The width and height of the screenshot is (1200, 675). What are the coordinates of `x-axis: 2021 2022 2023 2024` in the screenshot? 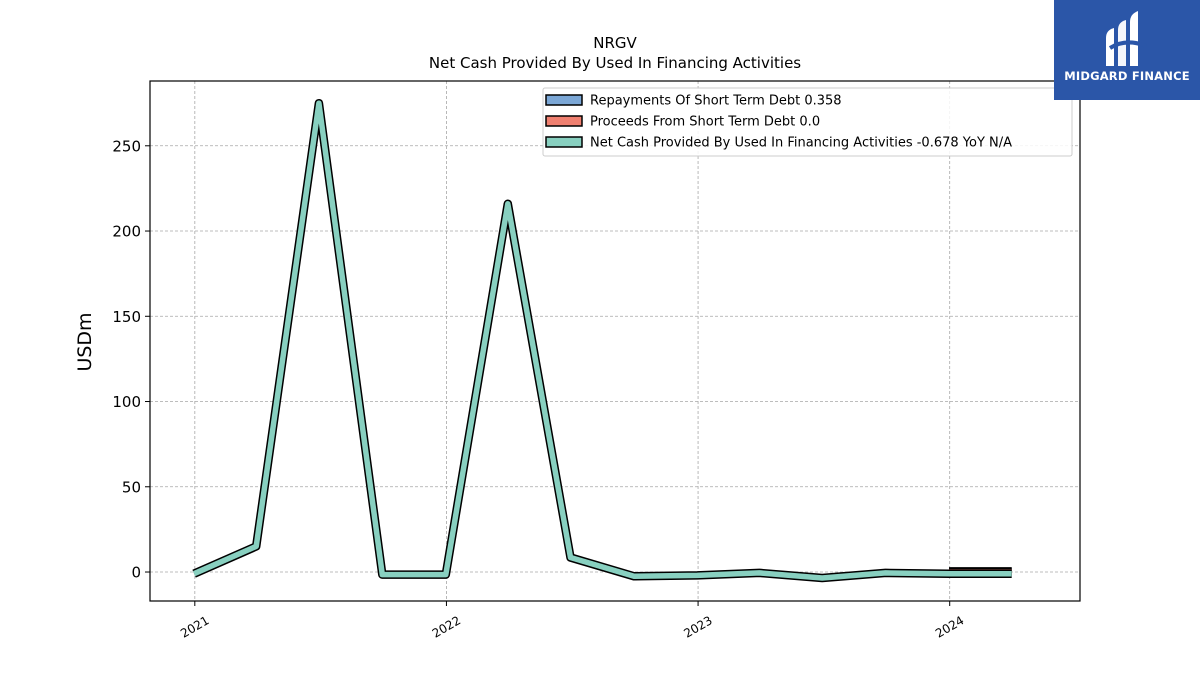 It's located at (572, 621).